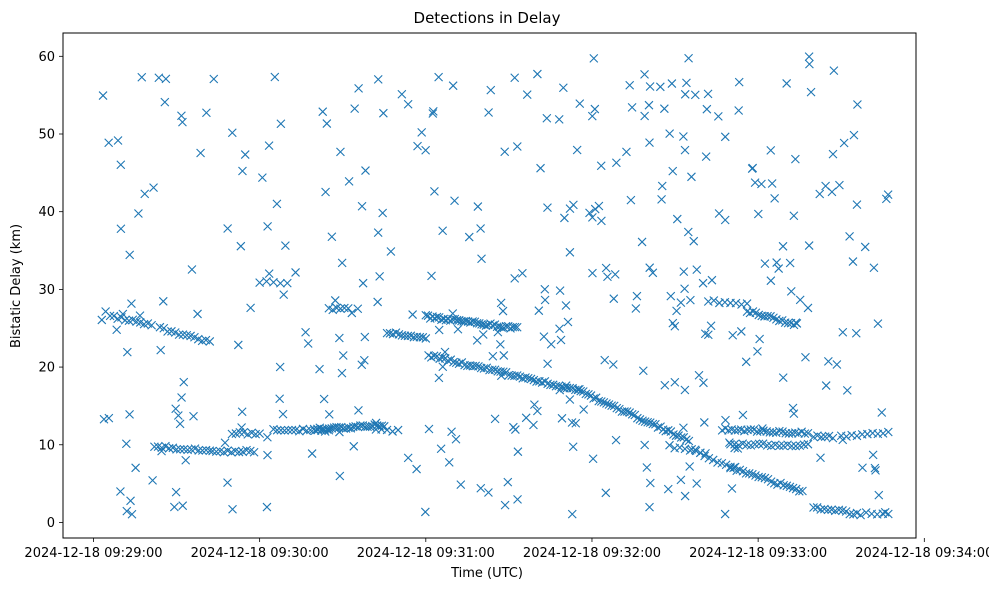  Describe the element at coordinates (260, 553) in the screenshot. I see `x-tick-label: 2024-12-18 09:30:00` at that location.